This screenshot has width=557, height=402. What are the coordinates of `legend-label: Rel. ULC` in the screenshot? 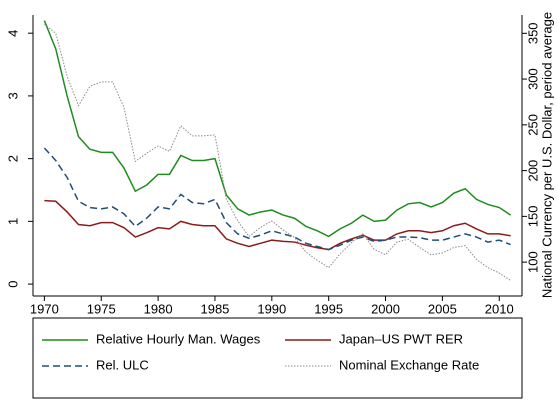 It's located at (122, 364).